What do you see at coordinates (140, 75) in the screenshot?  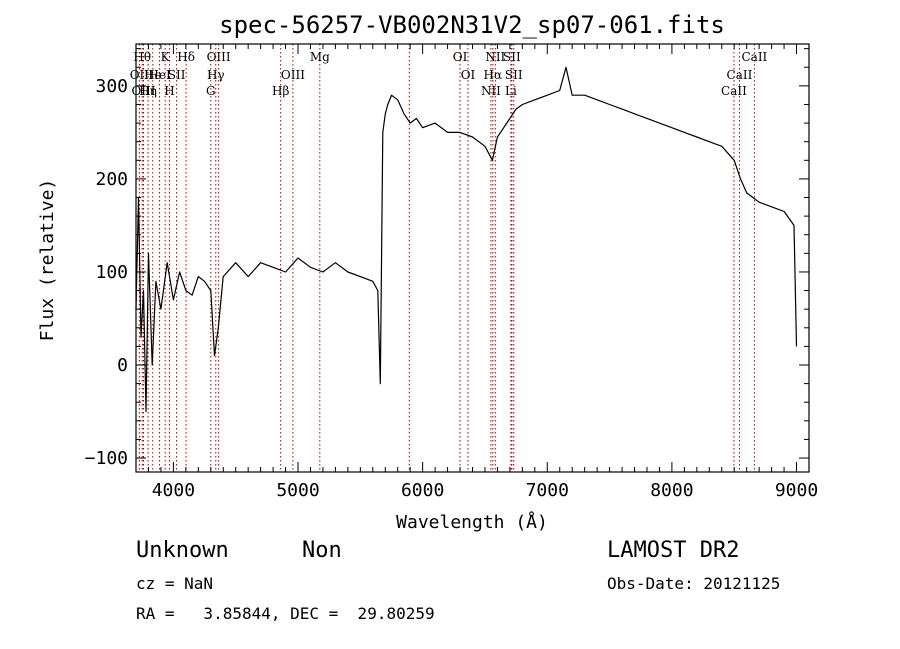 I see `spectral-line-label-0: OII` at bounding box center [140, 75].